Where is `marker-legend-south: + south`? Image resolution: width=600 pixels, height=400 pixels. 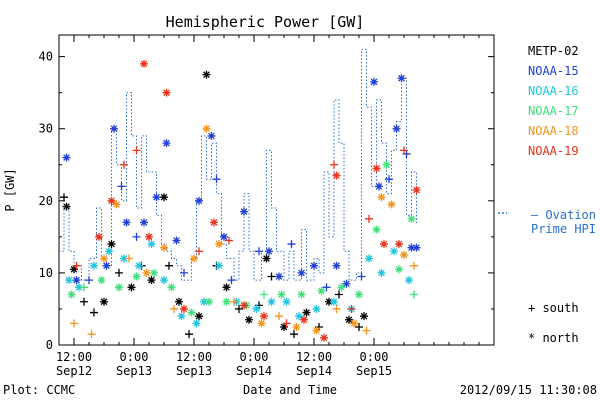
marker-legend-south: + south is located at coordinates (553, 308).